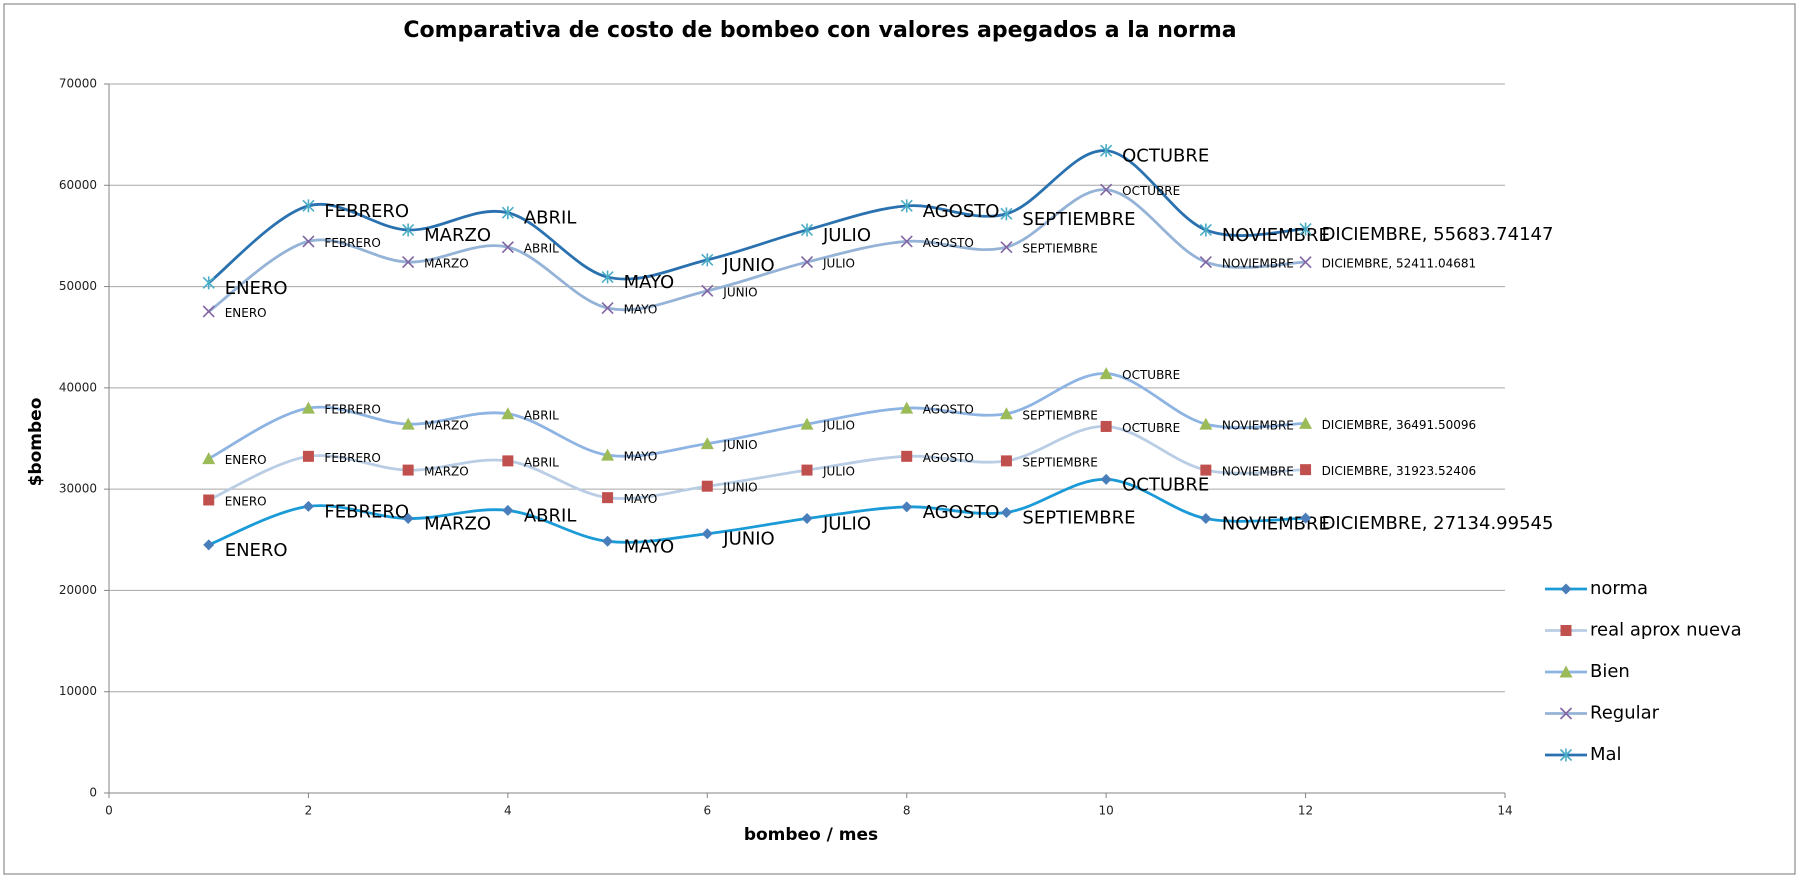 Image resolution: width=1801 pixels, height=879 pixels. What do you see at coordinates (1666, 630) in the screenshot?
I see `legend-label: real aprox nueva` at bounding box center [1666, 630].